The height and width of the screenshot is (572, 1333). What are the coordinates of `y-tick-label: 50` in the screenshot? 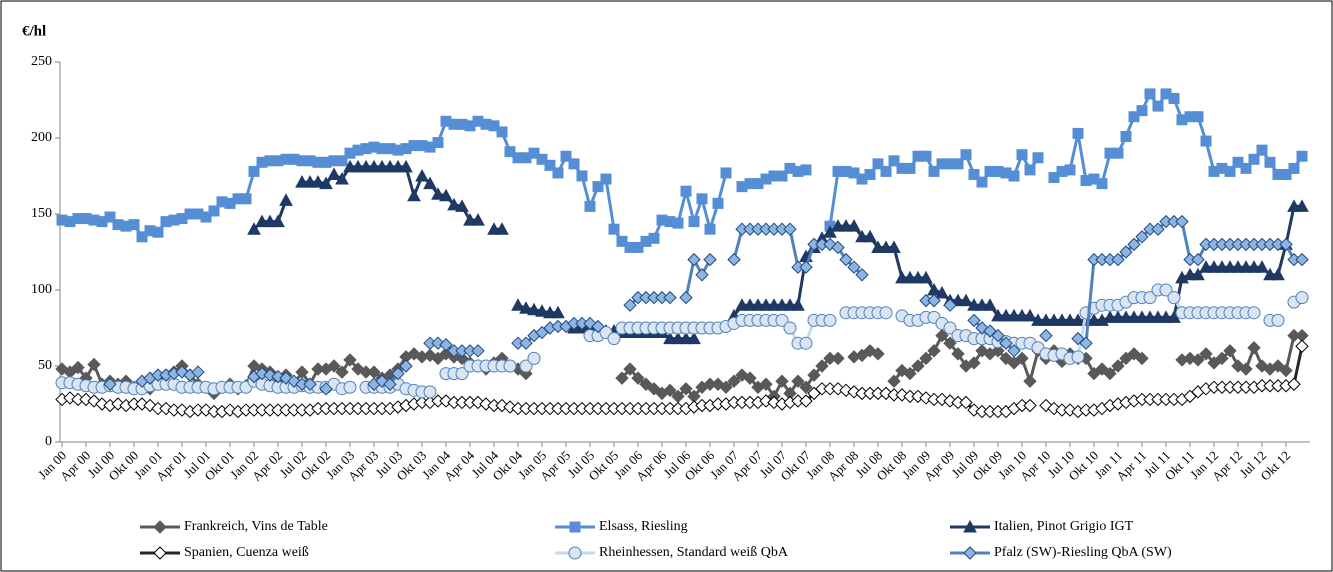 It's located at (45, 365).